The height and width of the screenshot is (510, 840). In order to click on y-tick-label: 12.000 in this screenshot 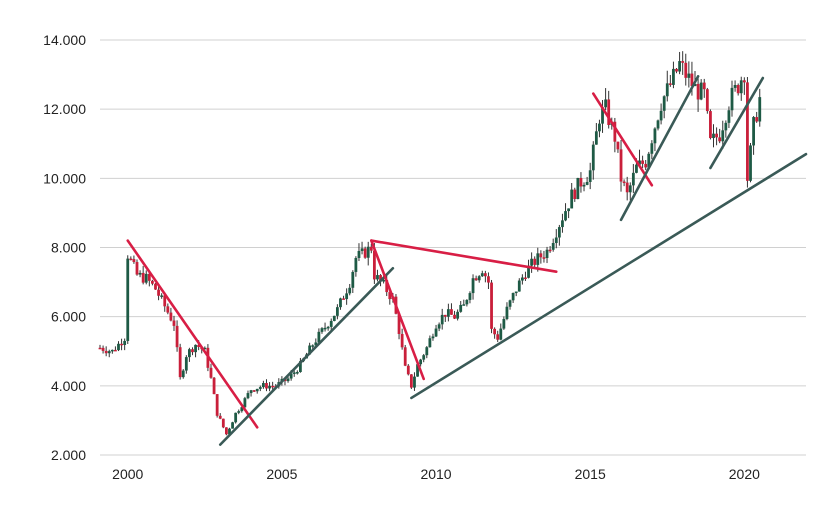, I will do `click(64, 109)`.